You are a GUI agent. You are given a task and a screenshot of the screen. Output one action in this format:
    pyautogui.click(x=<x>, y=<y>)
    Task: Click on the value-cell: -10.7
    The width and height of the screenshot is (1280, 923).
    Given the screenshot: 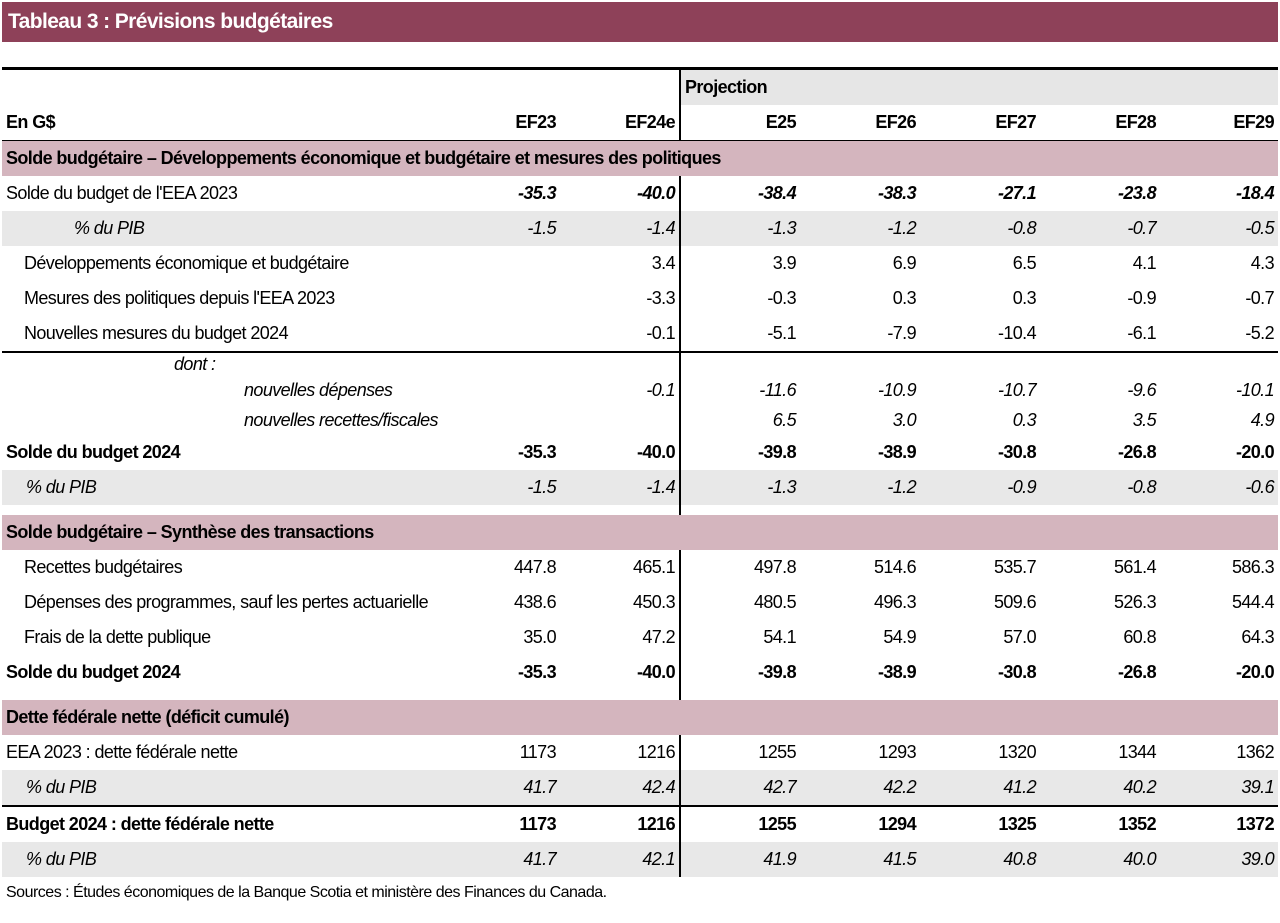 What is the action you would take?
    pyautogui.click(x=1017, y=389)
    